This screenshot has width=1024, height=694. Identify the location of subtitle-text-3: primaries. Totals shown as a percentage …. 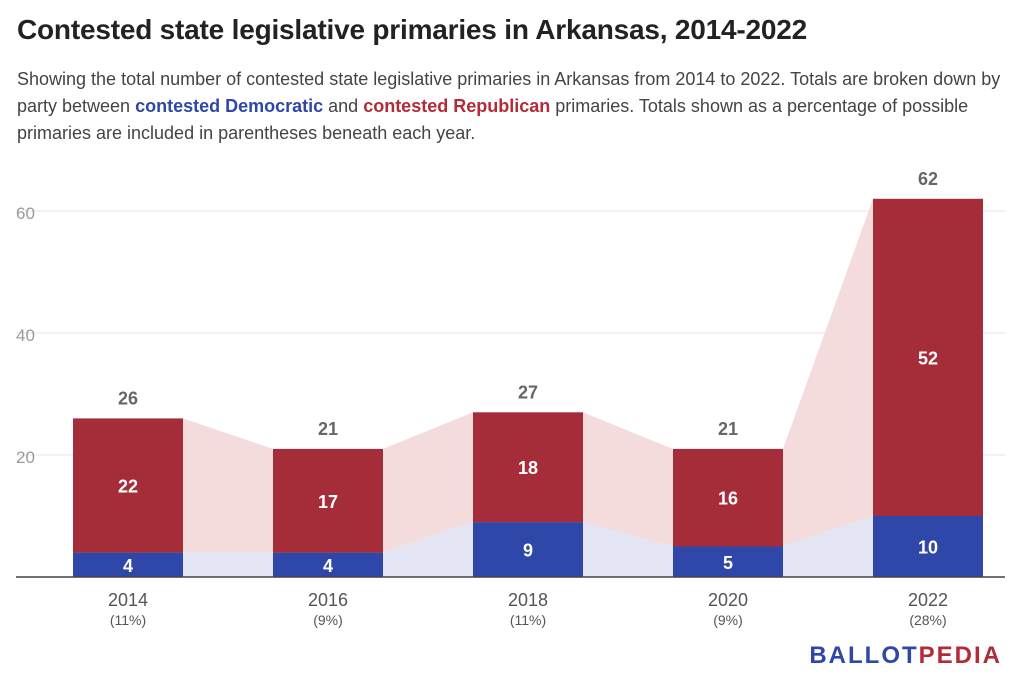
(493, 119).